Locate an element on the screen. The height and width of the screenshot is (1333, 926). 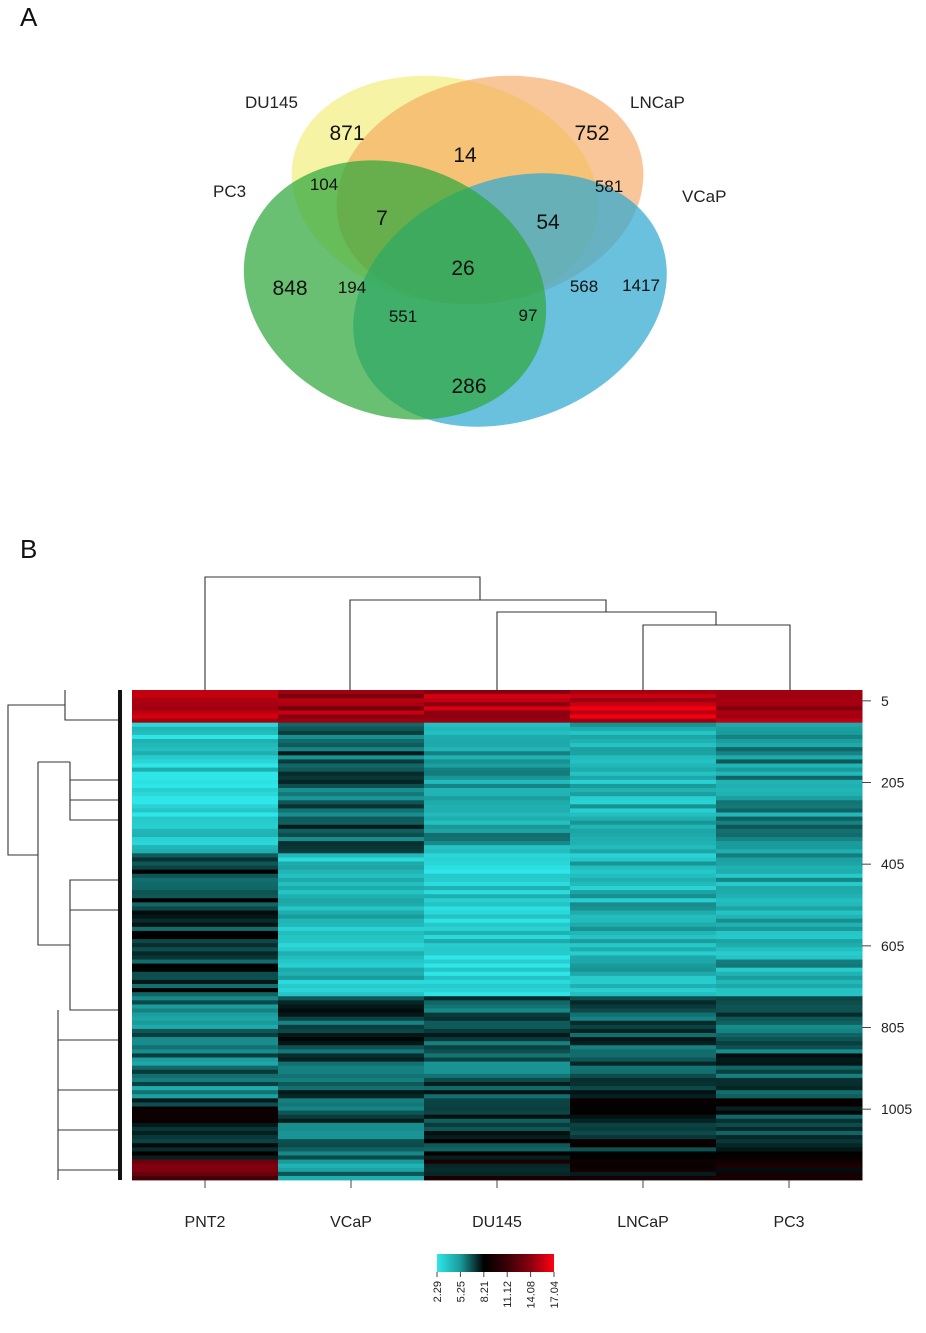
venn-count-vcap-only: 1417 is located at coordinates (641, 285).